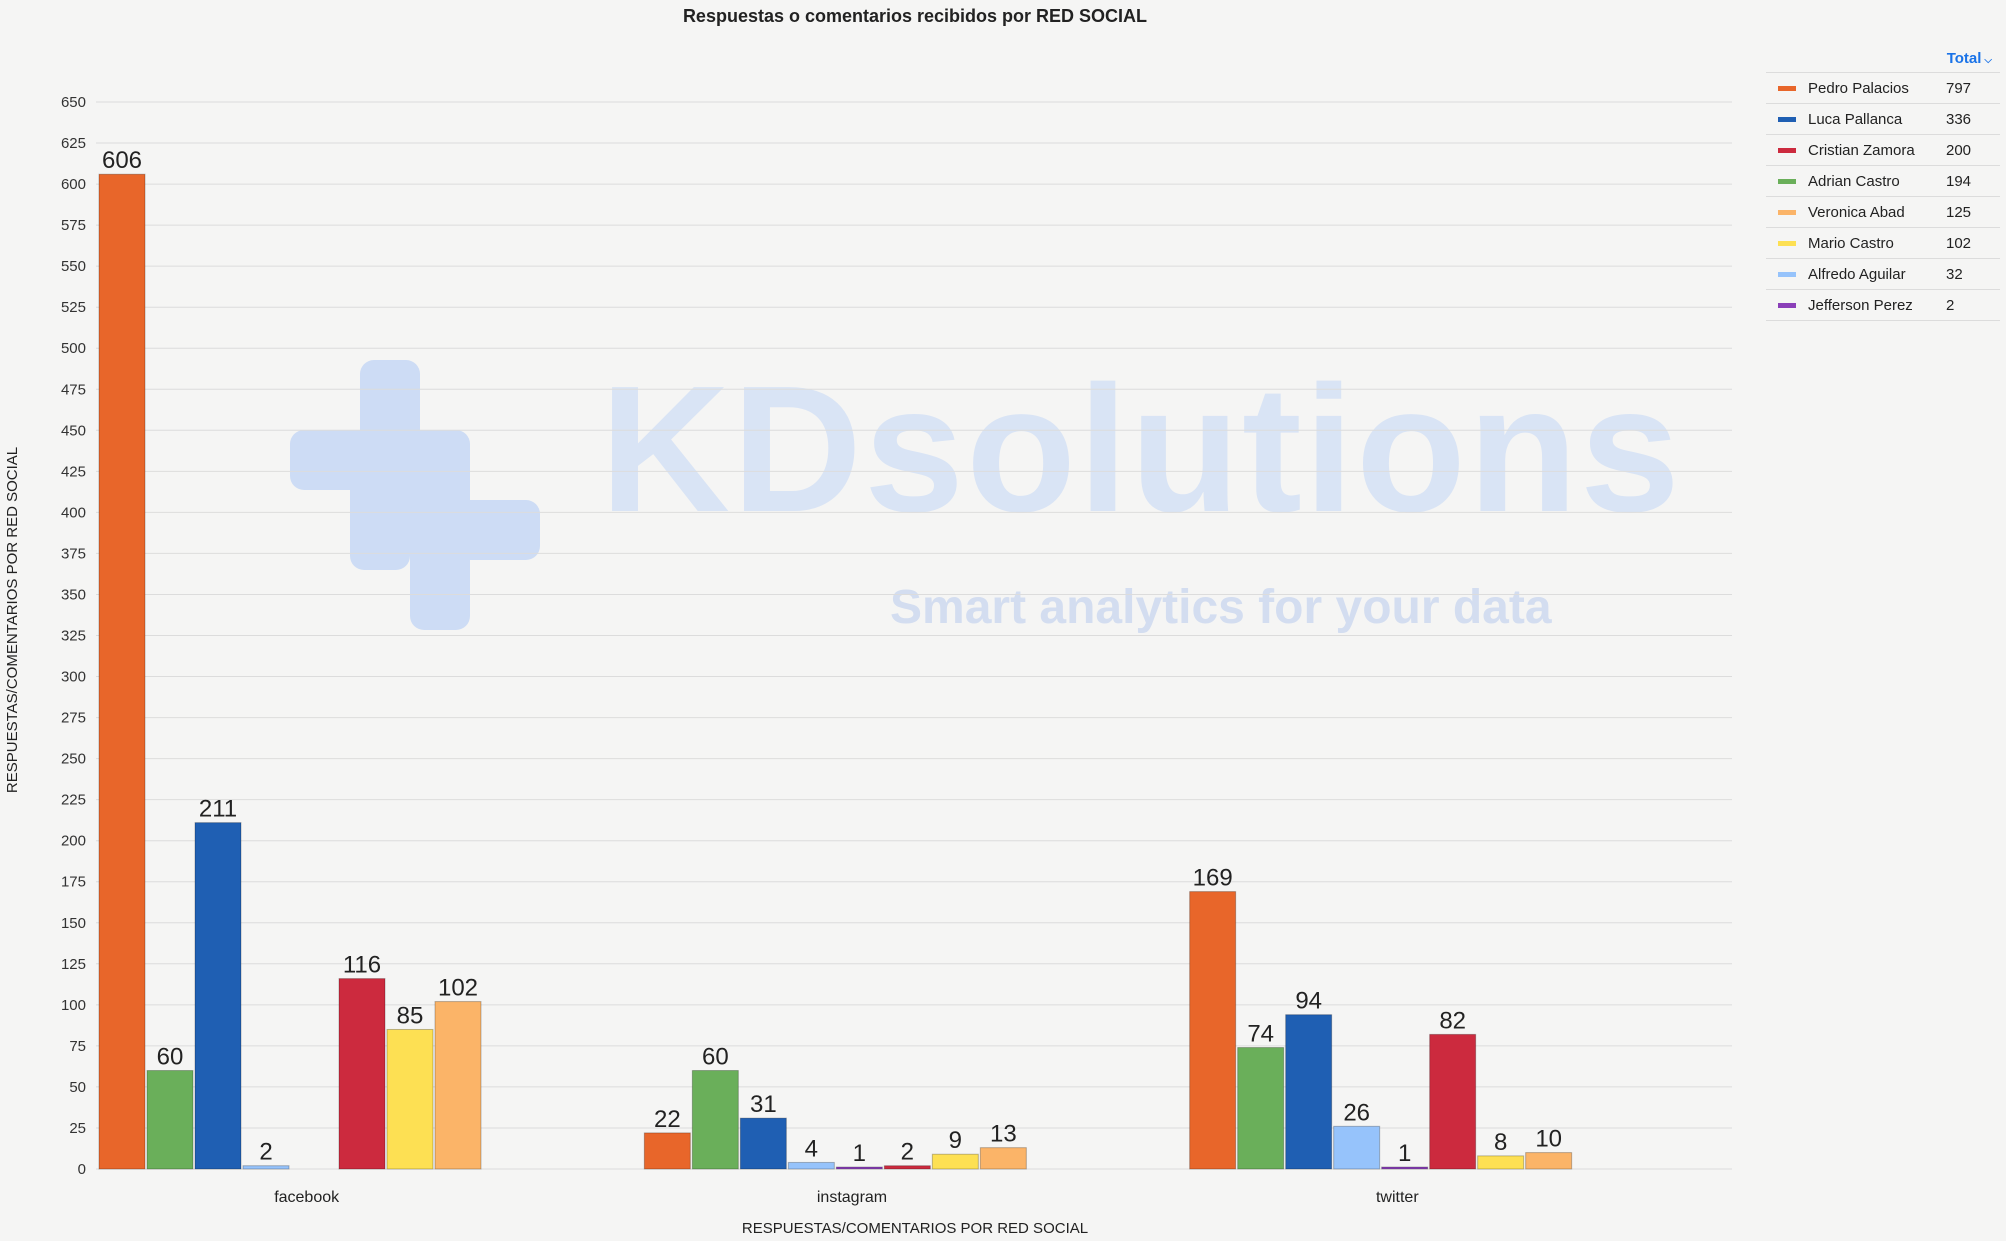  What do you see at coordinates (73, 553) in the screenshot?
I see `y-tick-label: 375` at bounding box center [73, 553].